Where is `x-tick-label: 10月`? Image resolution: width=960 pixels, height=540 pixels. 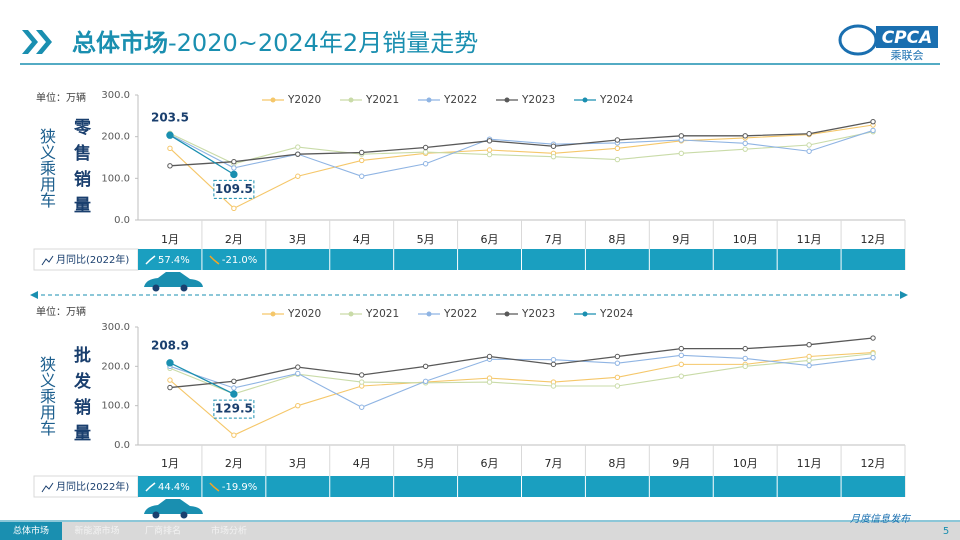 x-tick-label: 10月 is located at coordinates (745, 239).